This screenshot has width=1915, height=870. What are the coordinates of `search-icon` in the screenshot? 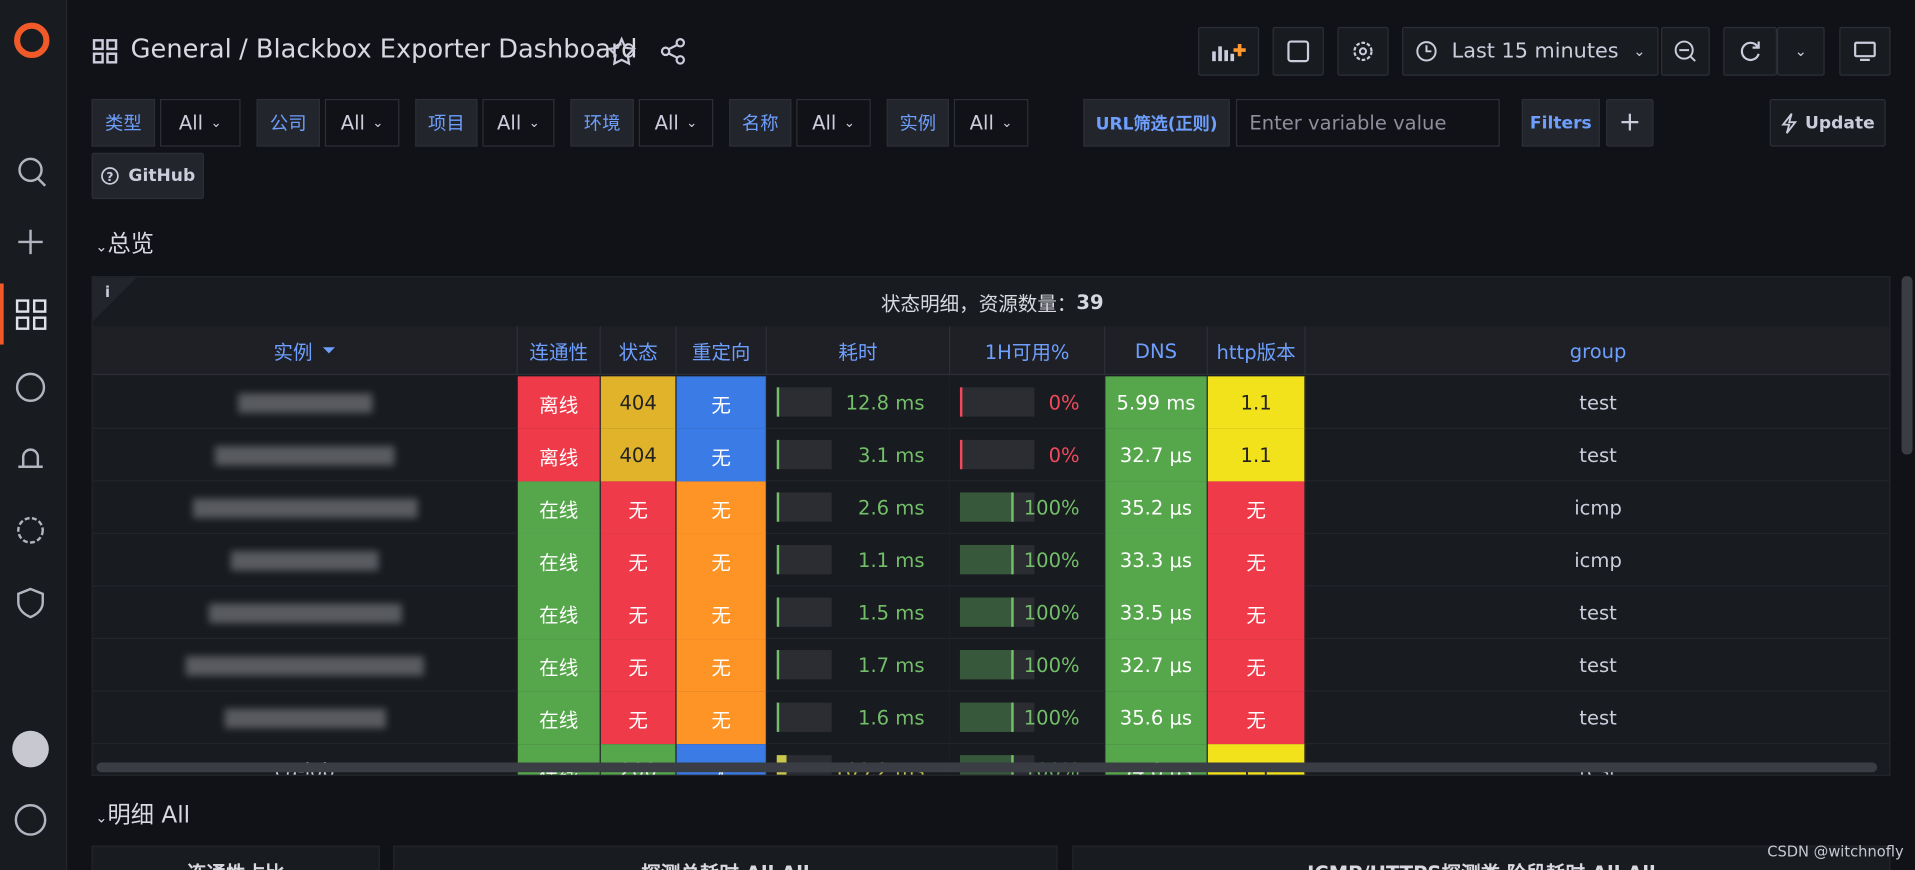 It's located at (30, 170).